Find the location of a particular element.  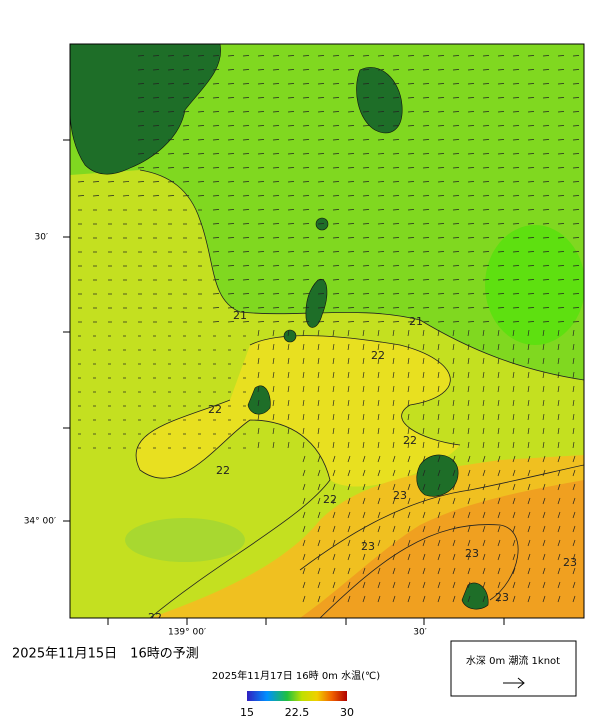

contour-label: 23 is located at coordinates (570, 562).